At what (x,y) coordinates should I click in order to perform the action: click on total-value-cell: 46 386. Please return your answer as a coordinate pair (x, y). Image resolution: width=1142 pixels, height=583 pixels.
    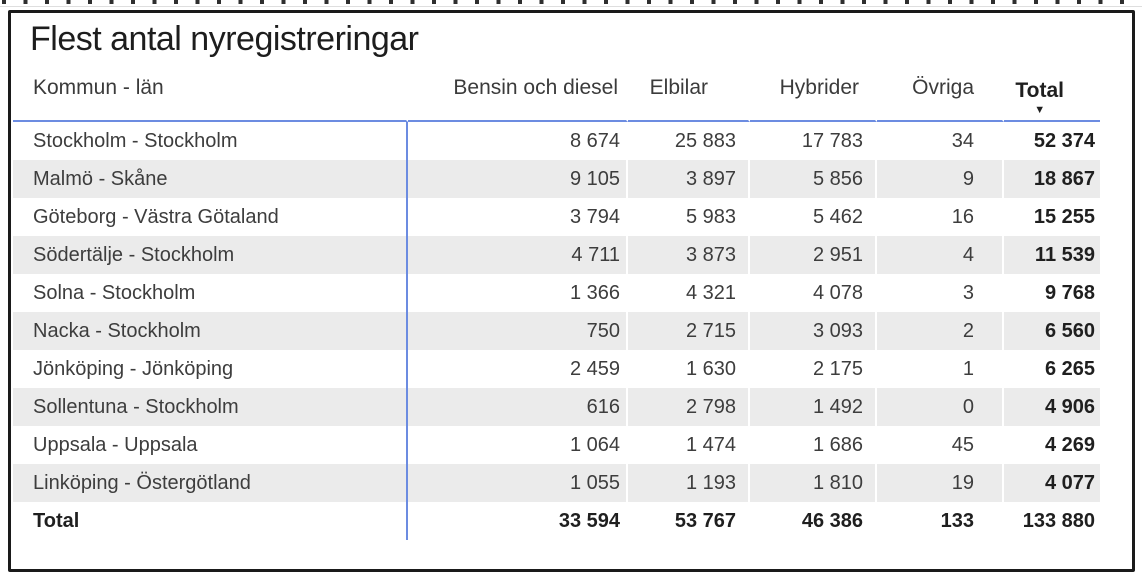
    Looking at the image, I should click on (813, 521).